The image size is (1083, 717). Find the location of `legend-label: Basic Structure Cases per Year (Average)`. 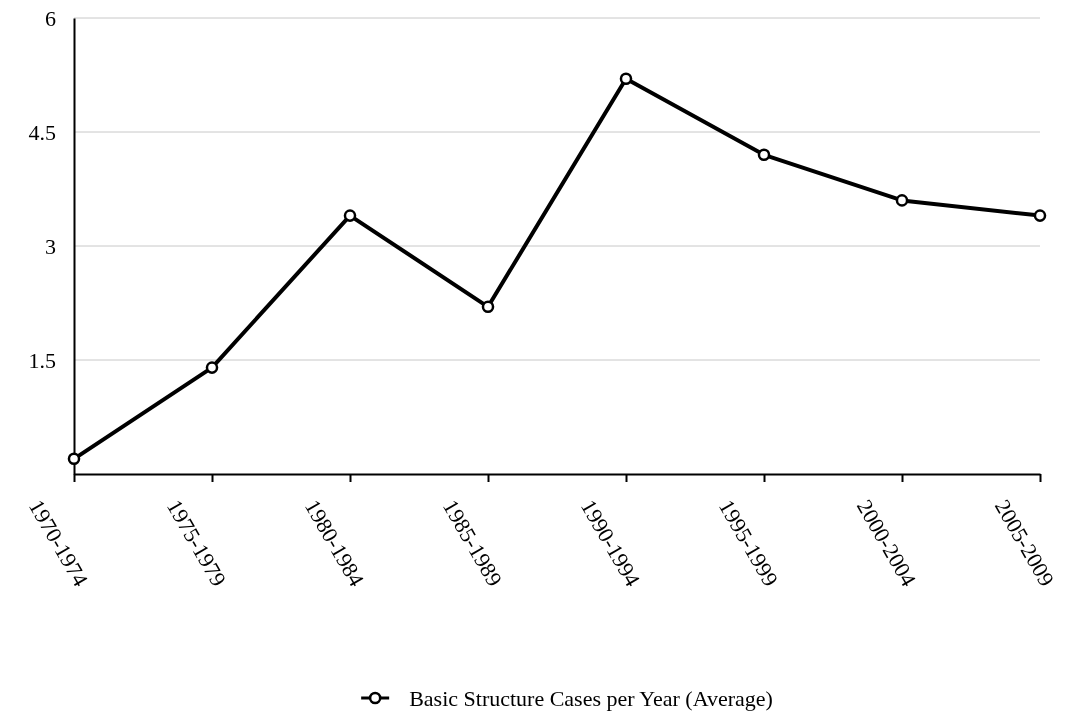

legend-label: Basic Structure Cases per Year (Average) is located at coordinates (591, 698).